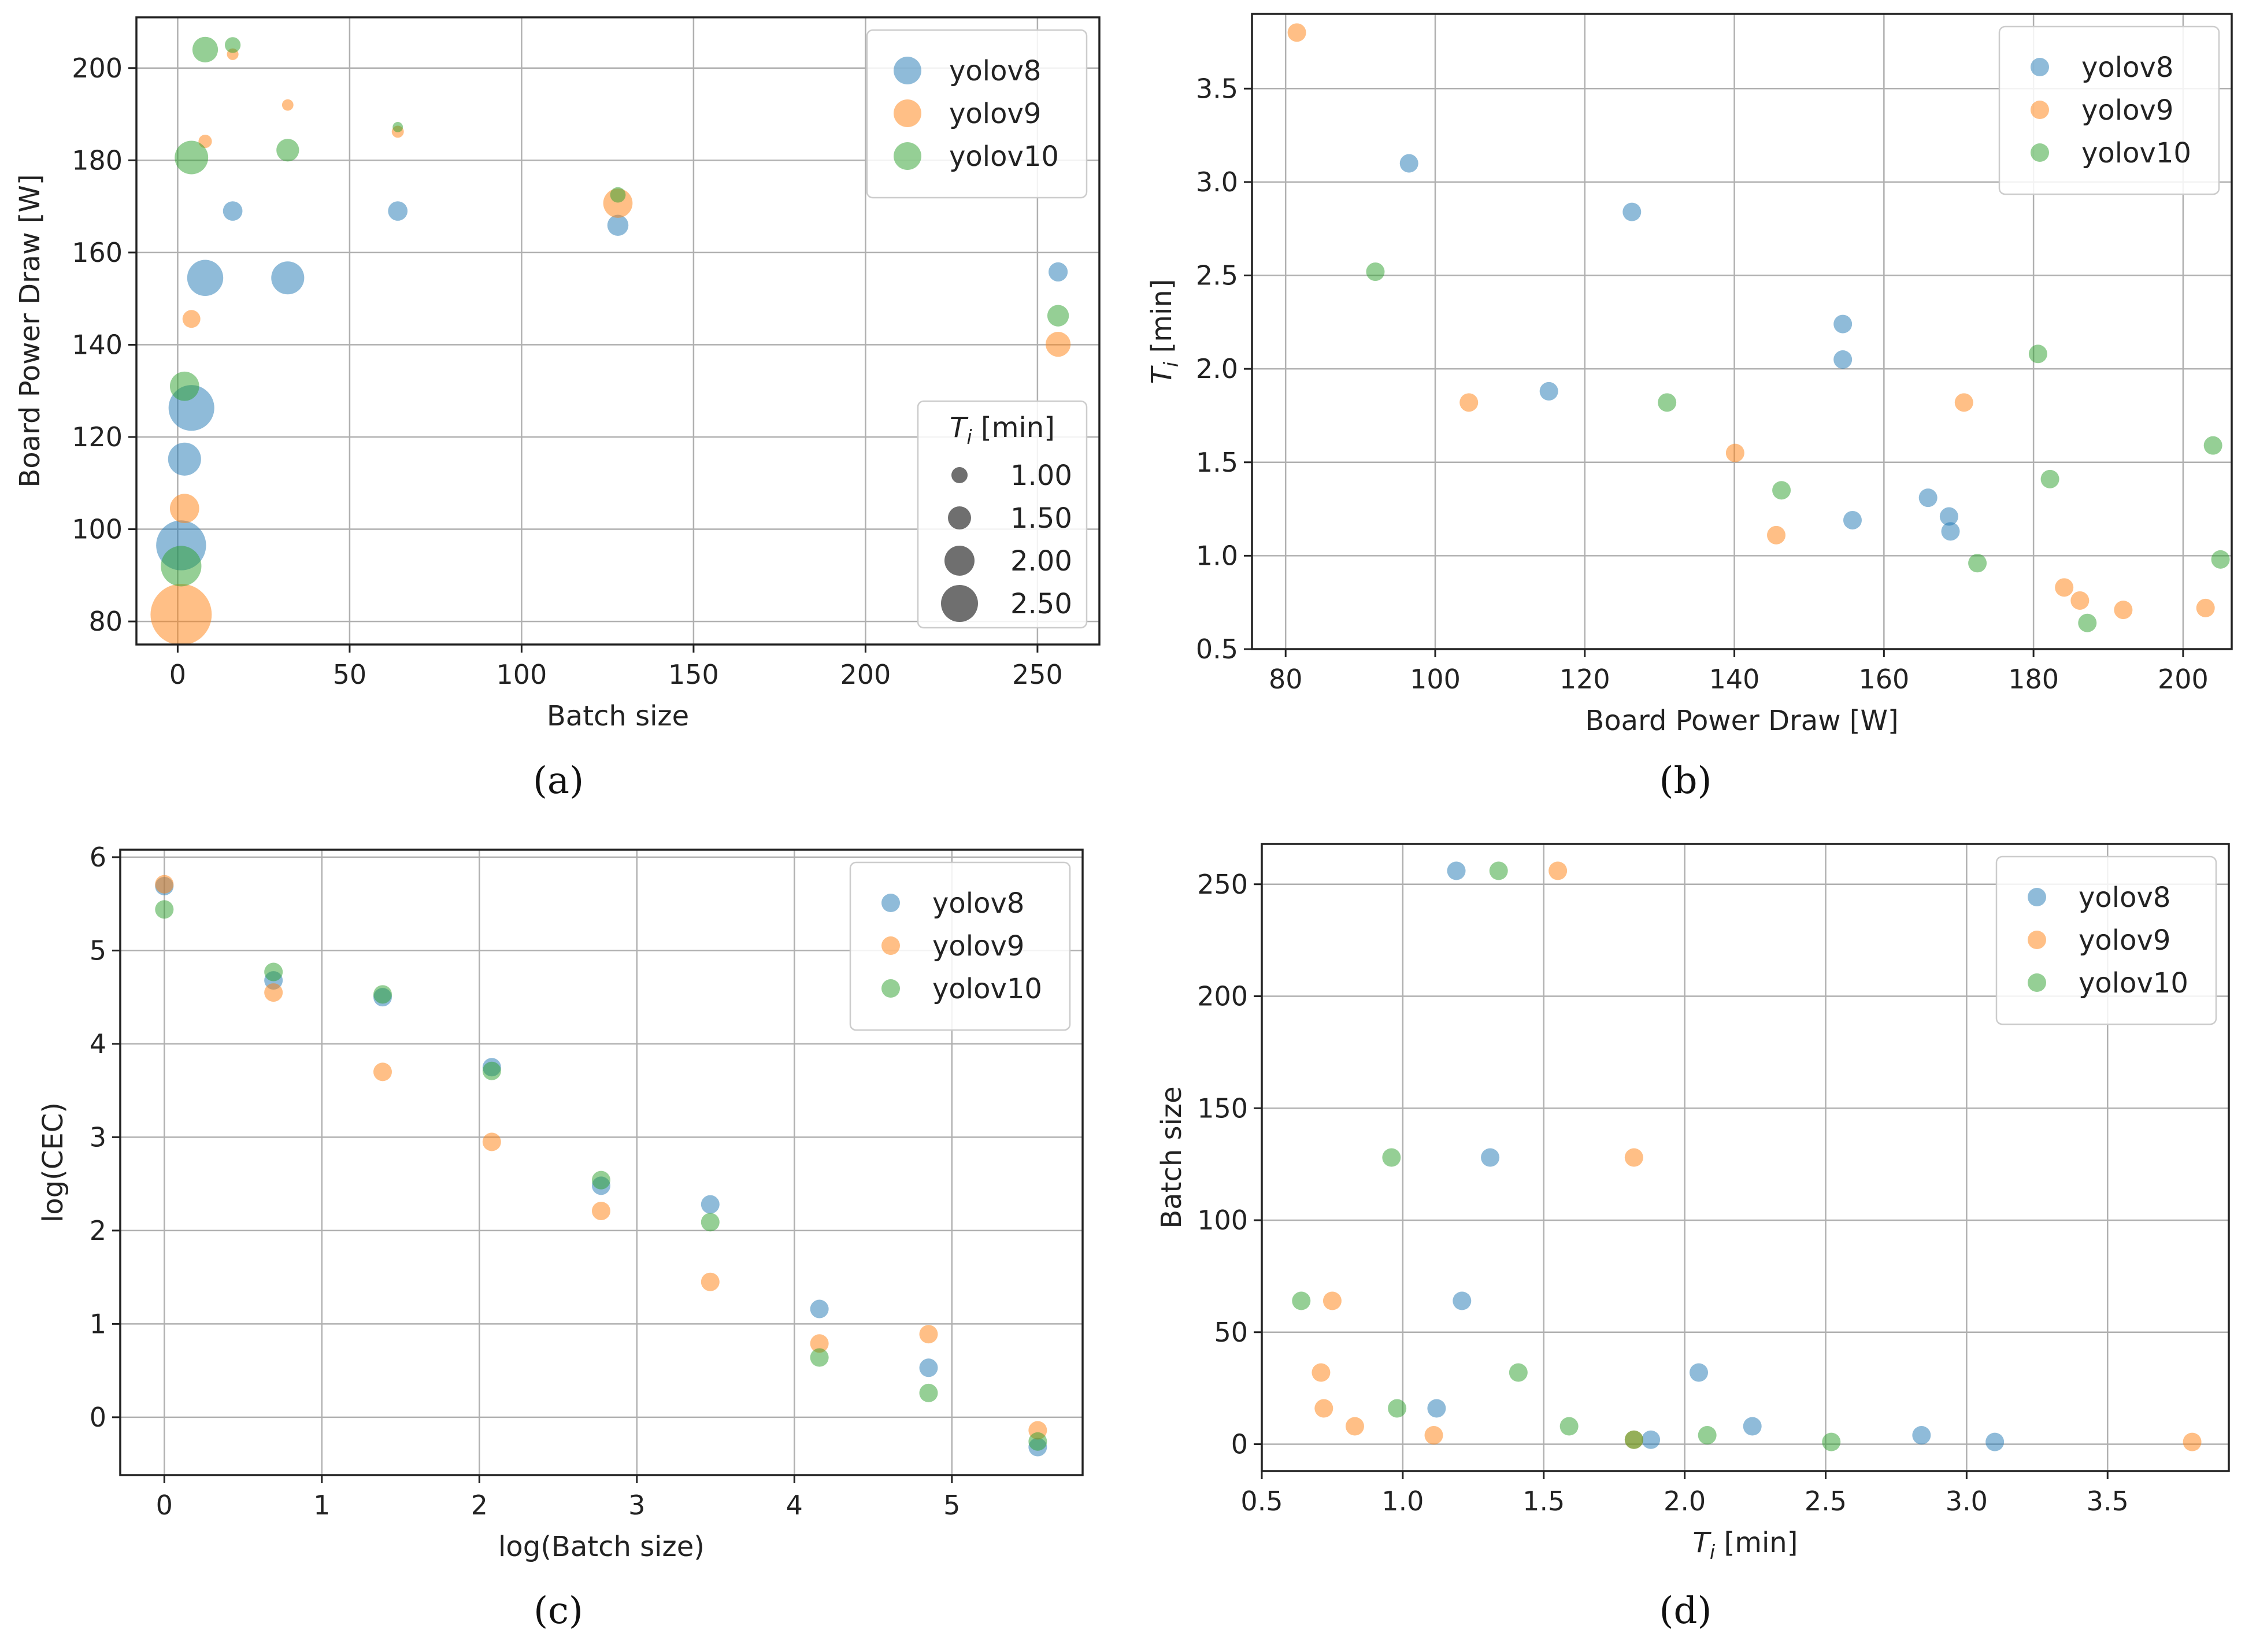 This screenshot has width=2245, height=1652. Describe the element at coordinates (1041, 518) in the screenshot. I see `size-legend-label: 1.50` at that location.